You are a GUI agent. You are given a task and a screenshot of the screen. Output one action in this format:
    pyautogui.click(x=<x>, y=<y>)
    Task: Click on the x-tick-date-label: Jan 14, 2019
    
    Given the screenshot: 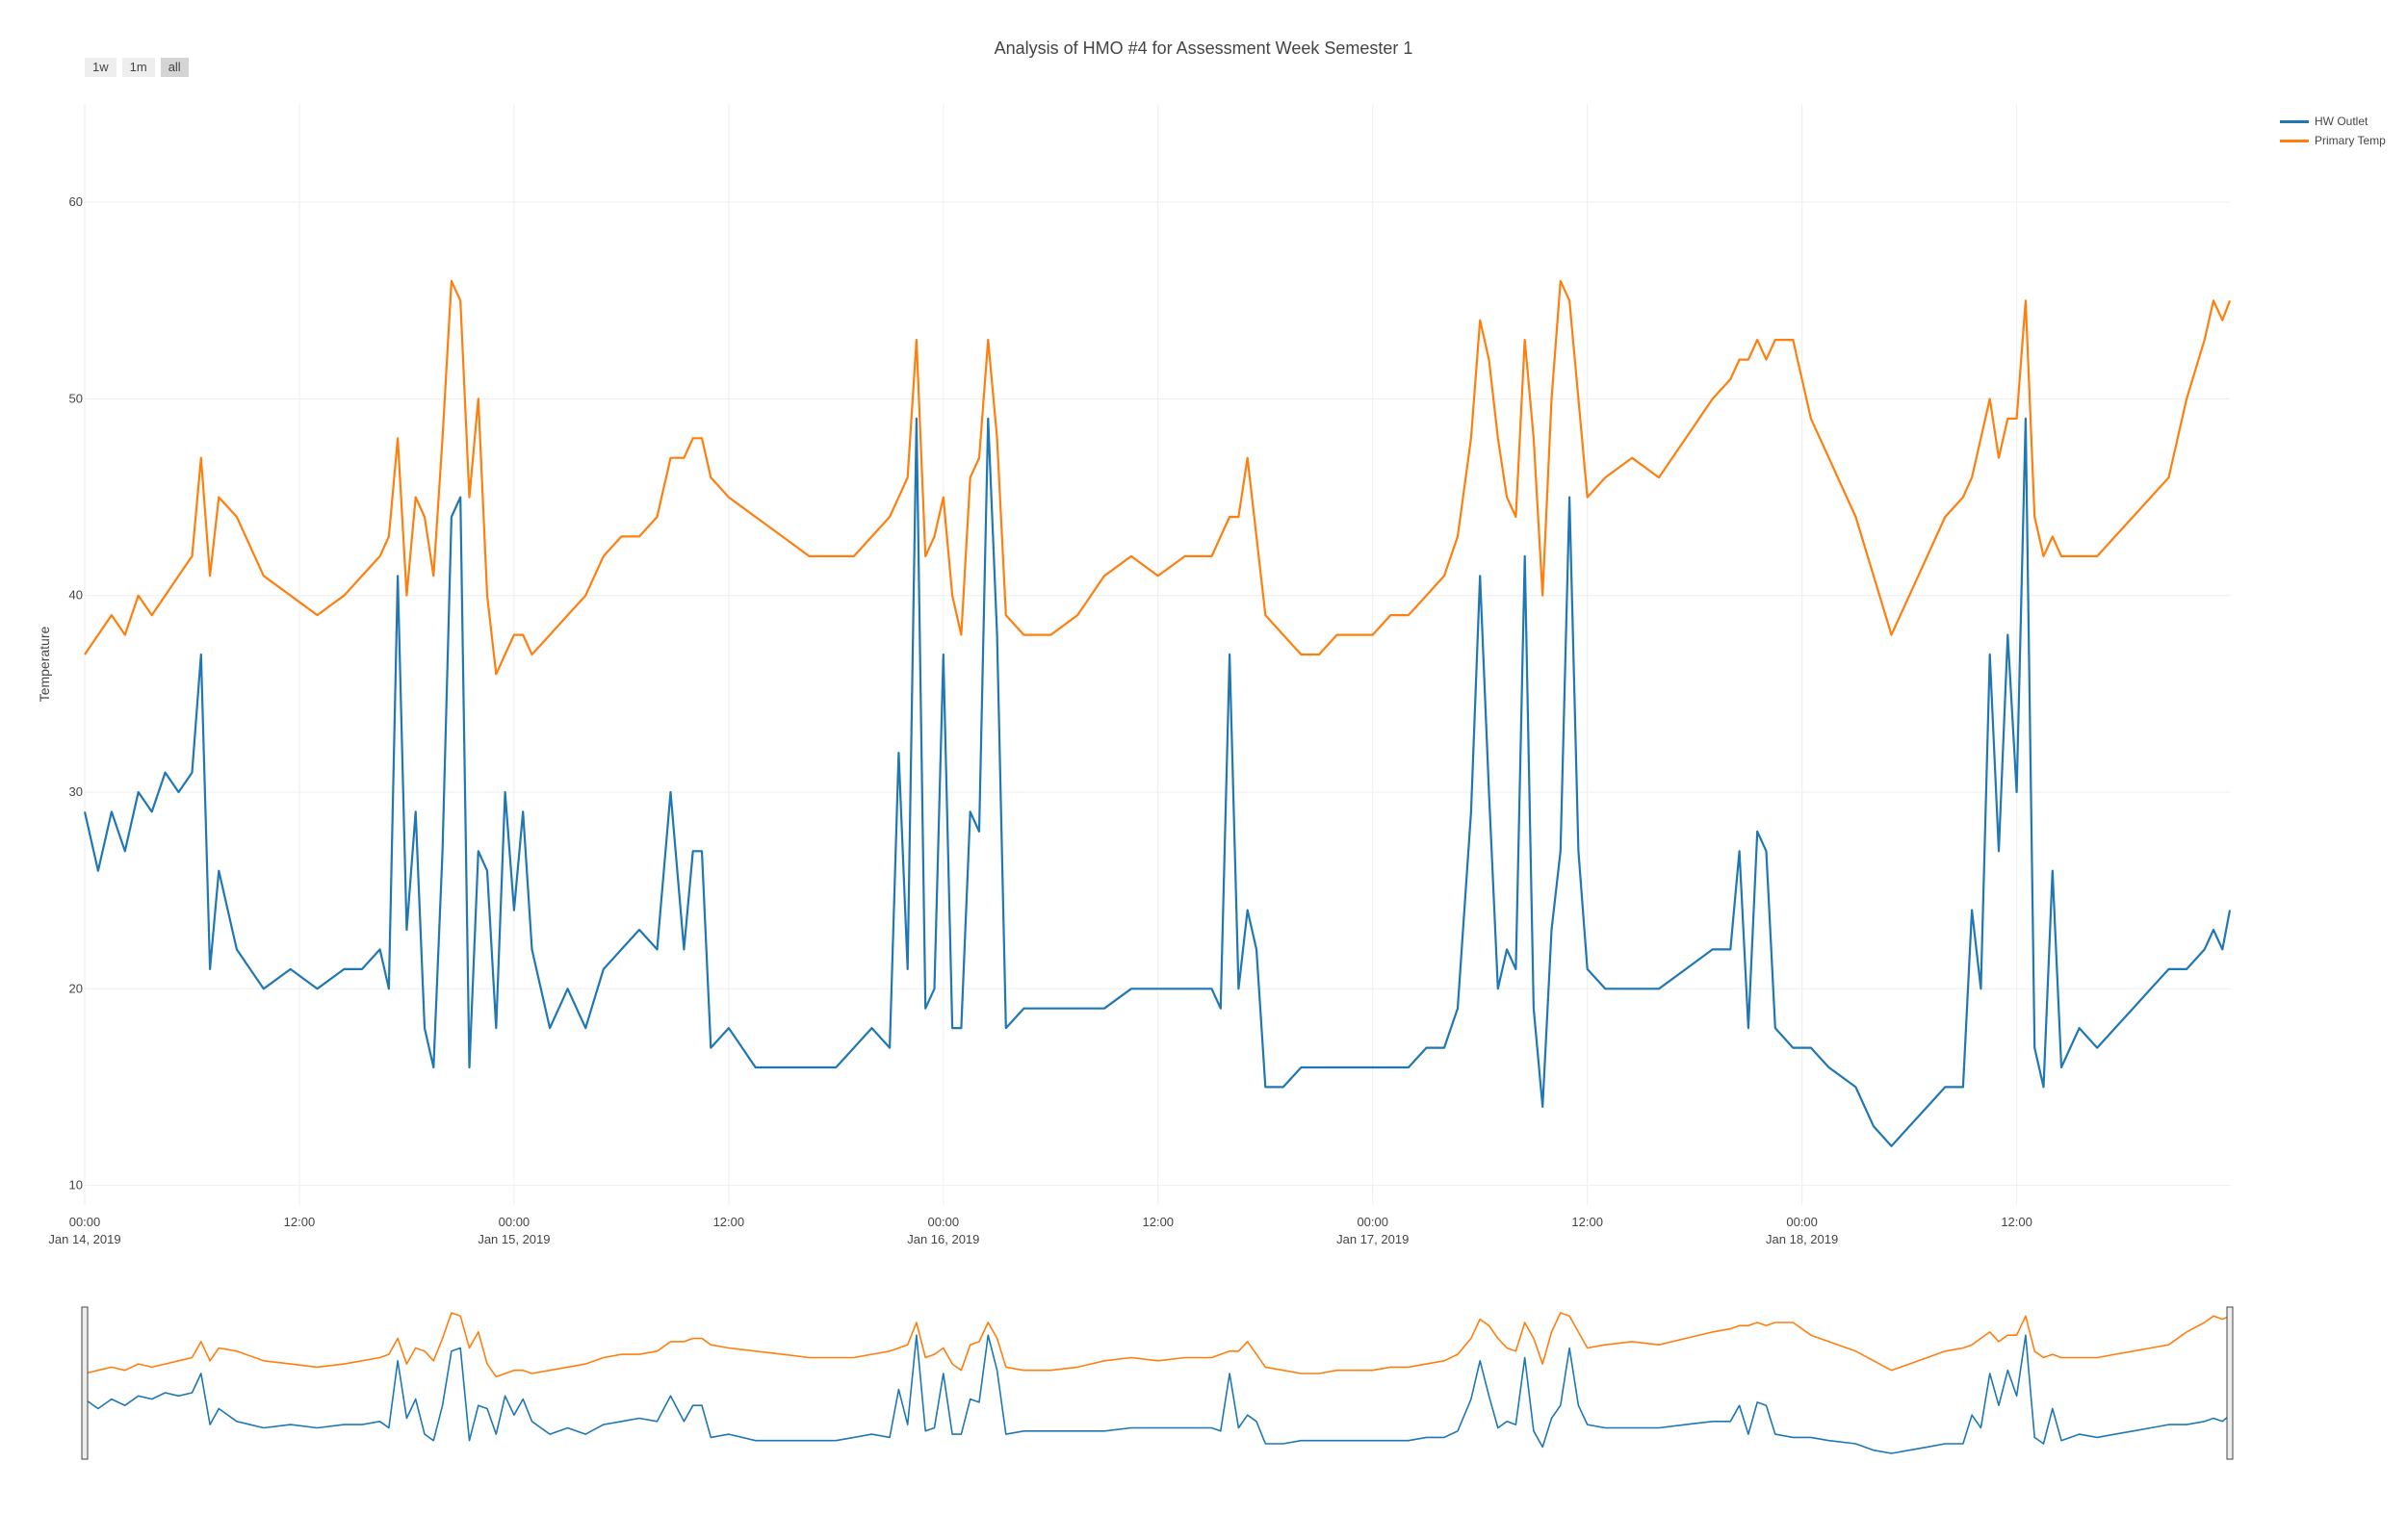 What is the action you would take?
    pyautogui.click(x=84, y=1239)
    